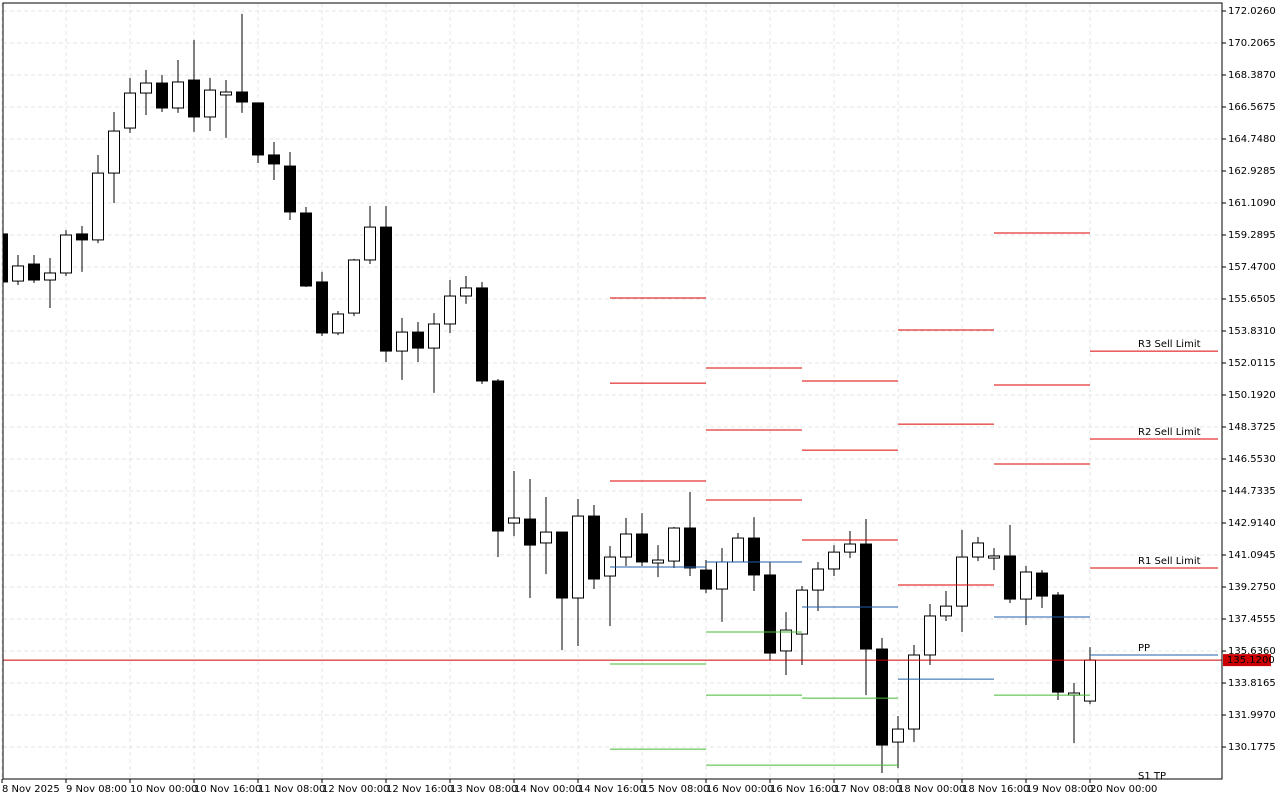 The width and height of the screenshot is (1280, 800). I want to click on pivot-label: R3 Sell Limit, so click(1169, 344).